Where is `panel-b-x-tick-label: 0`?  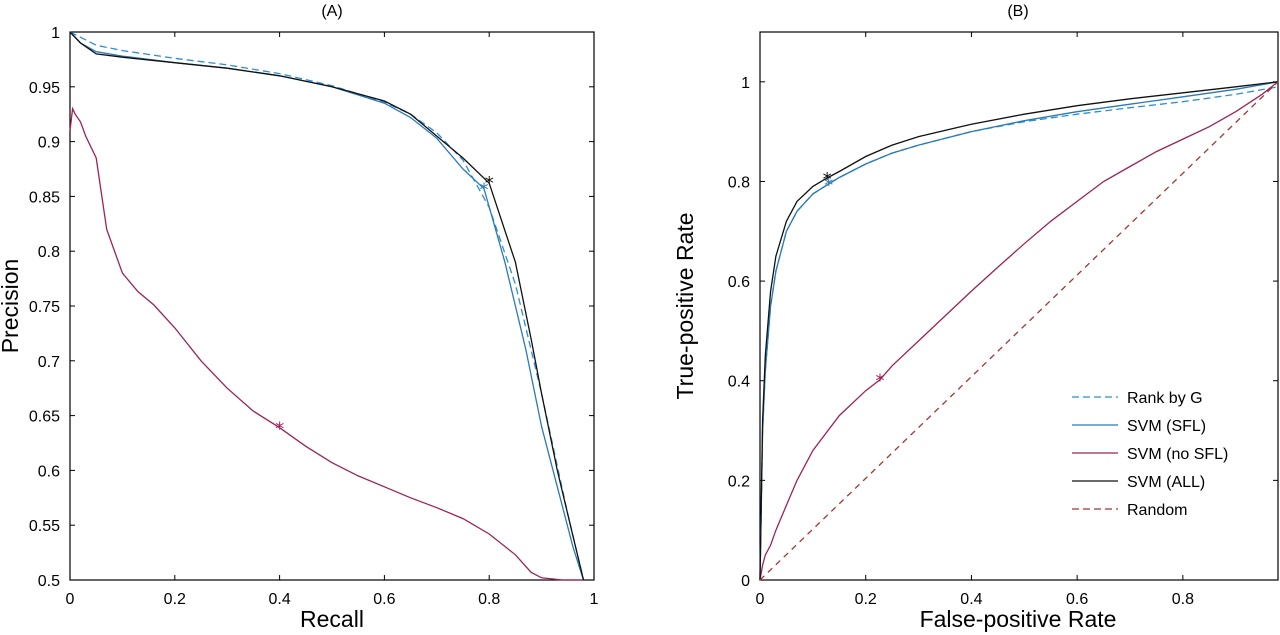 panel-b-x-tick-label: 0 is located at coordinates (760, 599).